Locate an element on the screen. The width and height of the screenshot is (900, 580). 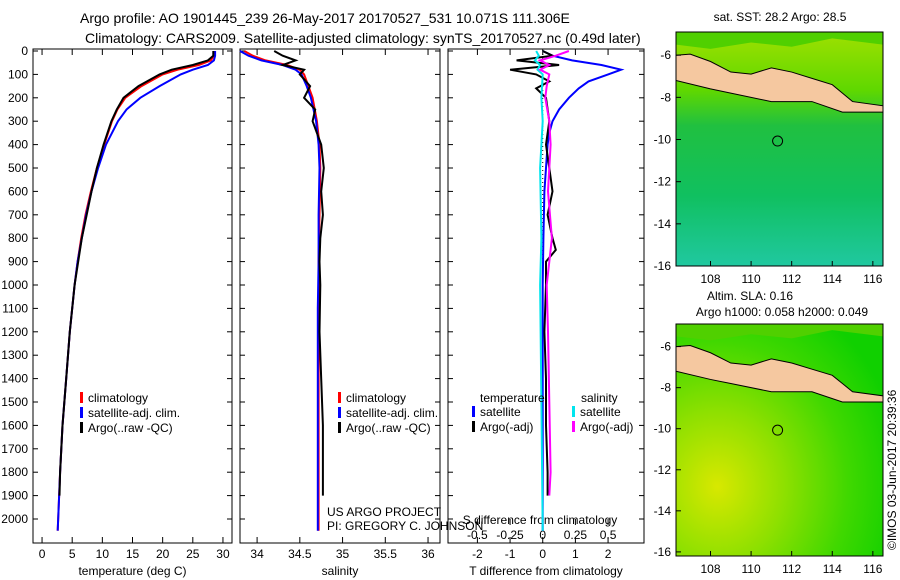
x-tick-label: 35 is located at coordinates (343, 554).